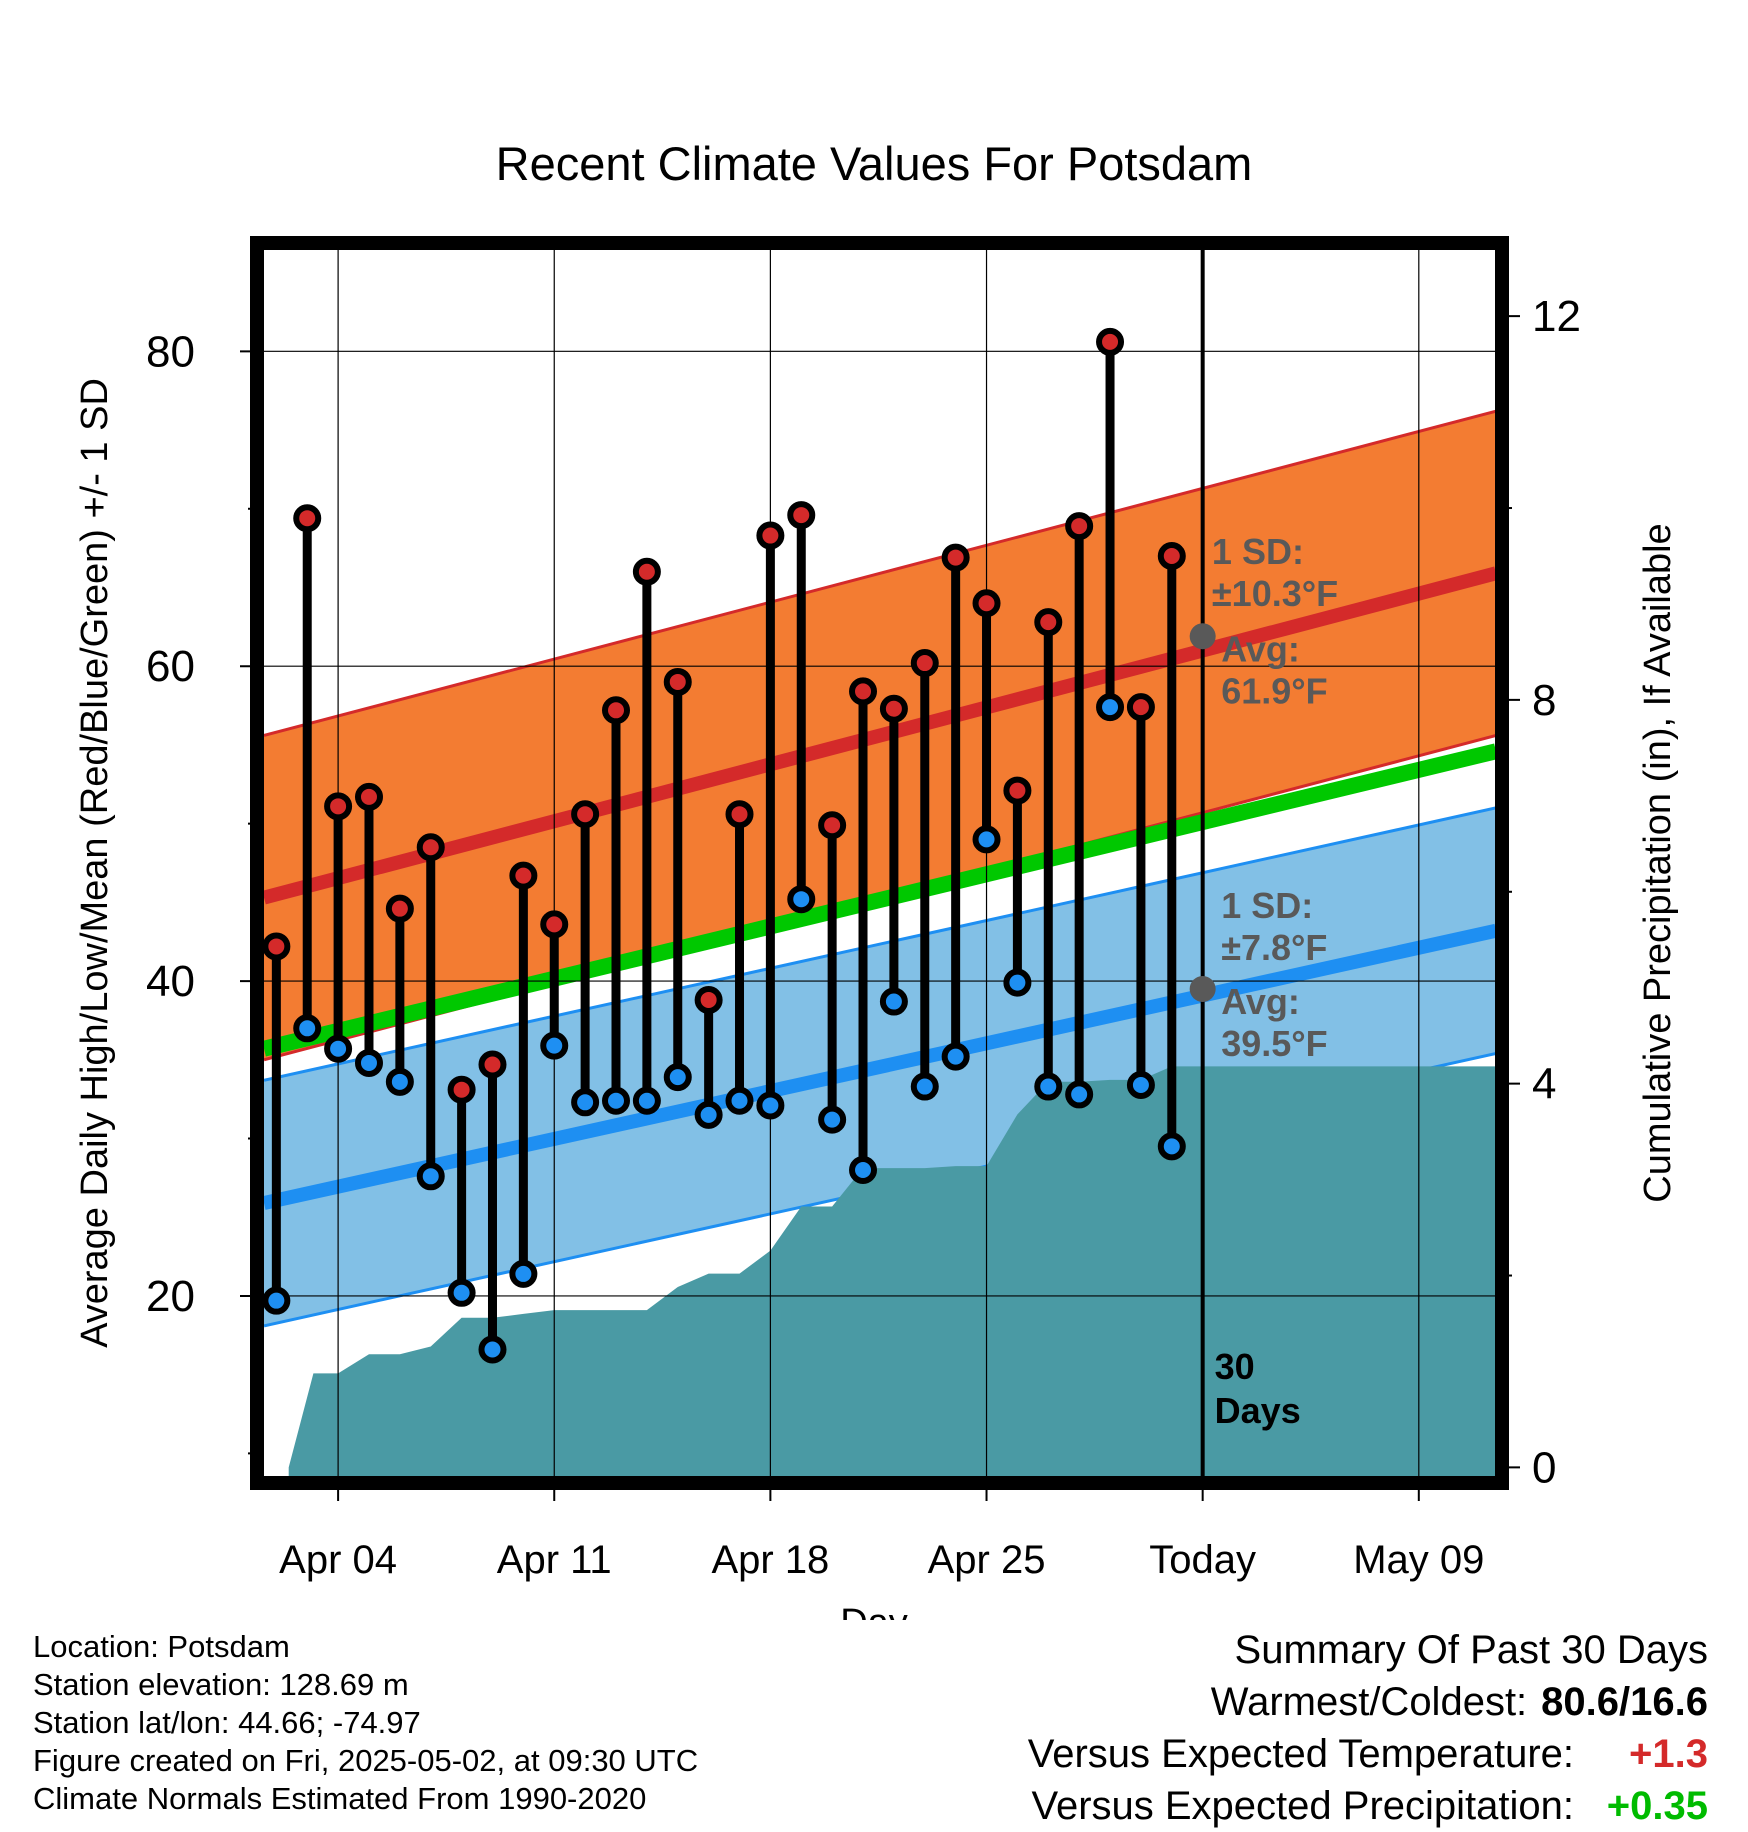 This screenshot has height=1832, width=1748. I want to click on x-tick-label: Today, so click(1202, 1560).